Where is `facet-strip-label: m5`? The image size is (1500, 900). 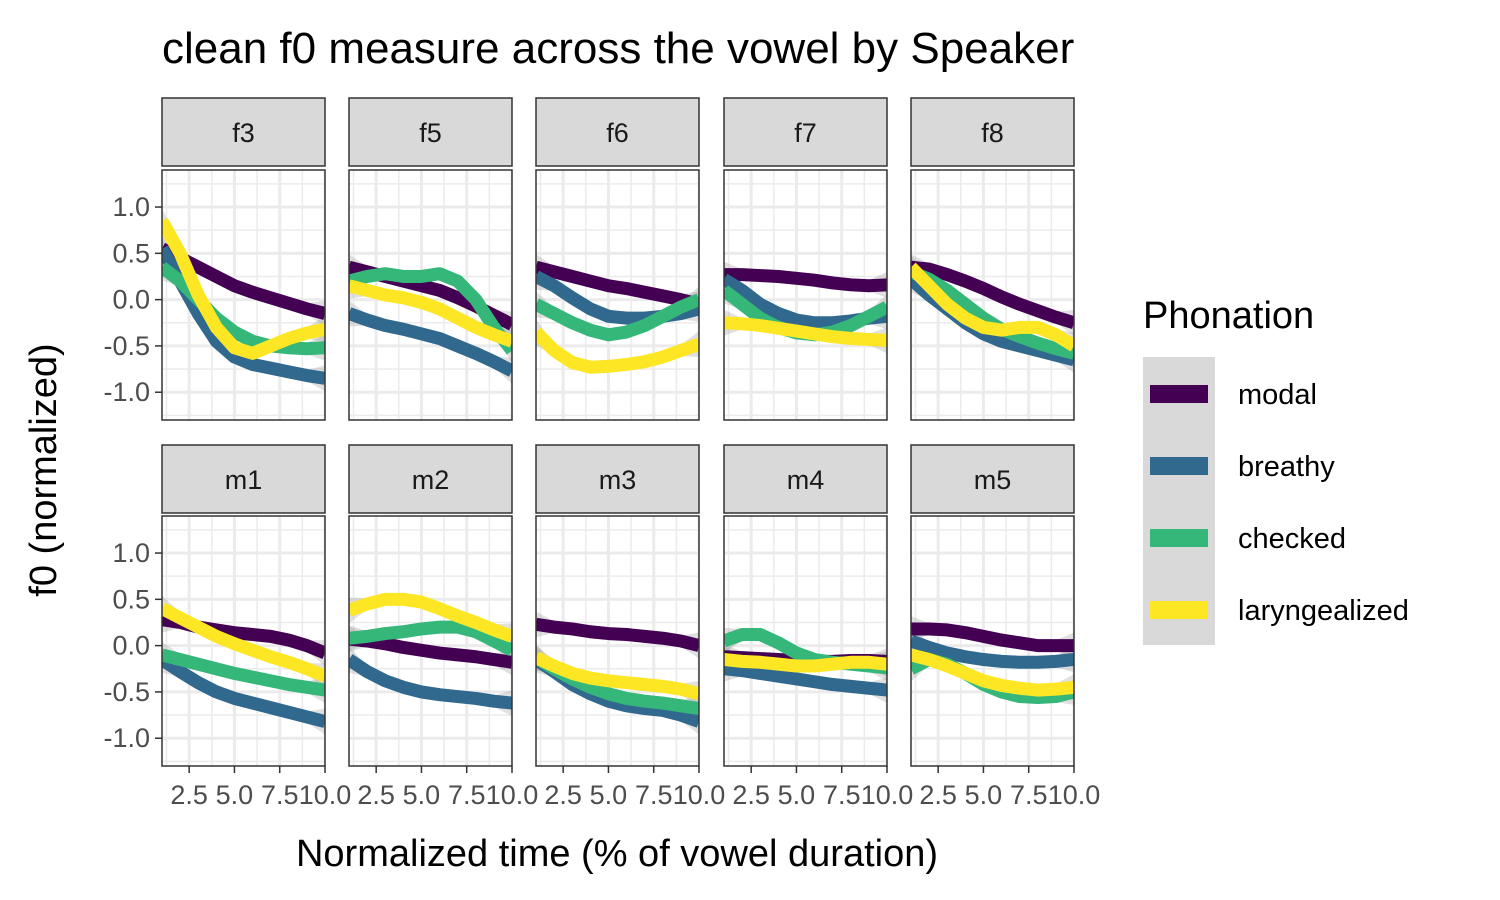 facet-strip-label: m5 is located at coordinates (993, 480).